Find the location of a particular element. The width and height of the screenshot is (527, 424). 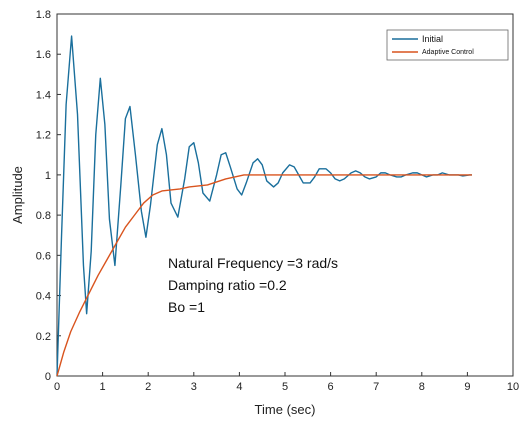

legend-box is located at coordinates (447, 45).